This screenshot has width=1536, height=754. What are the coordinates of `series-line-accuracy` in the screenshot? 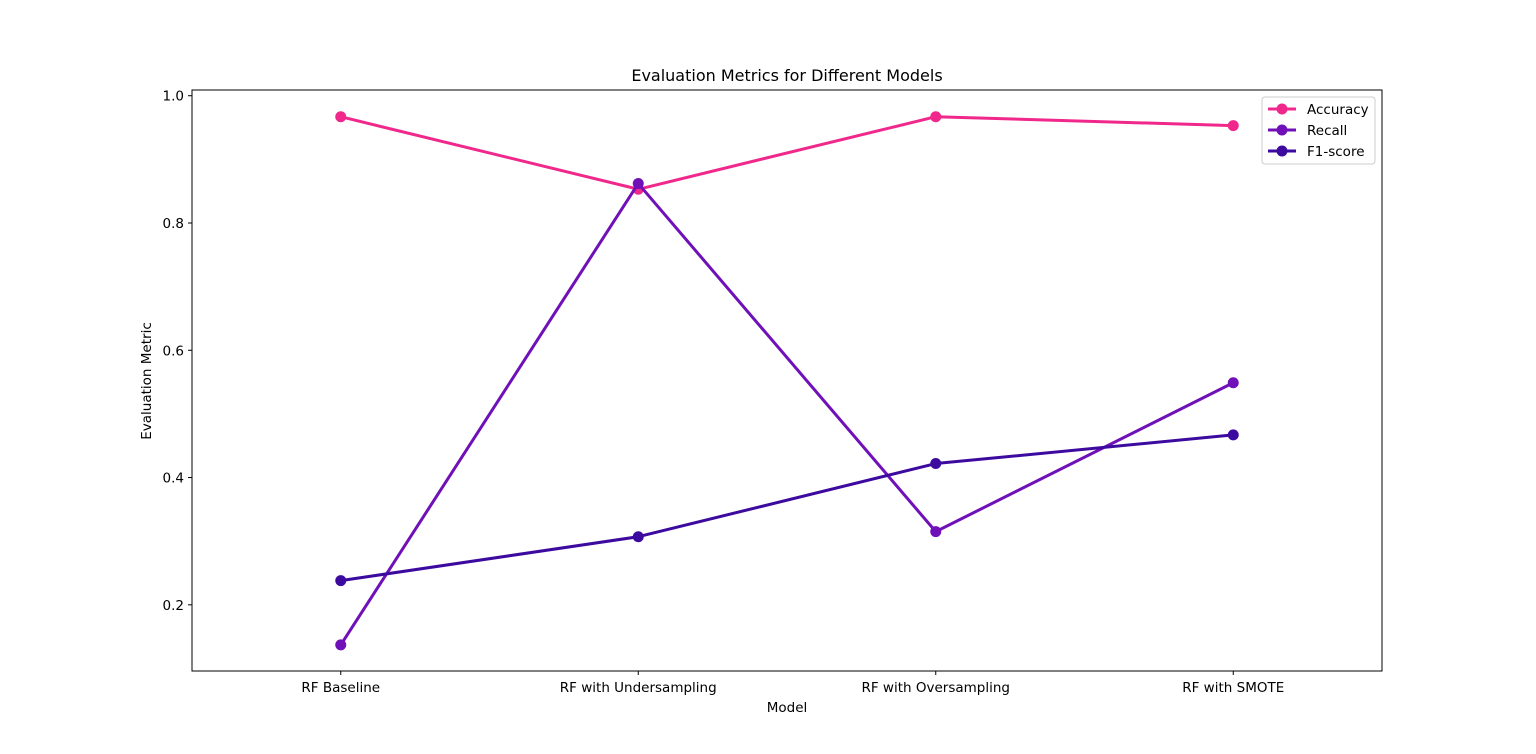 It's located at (787, 153).